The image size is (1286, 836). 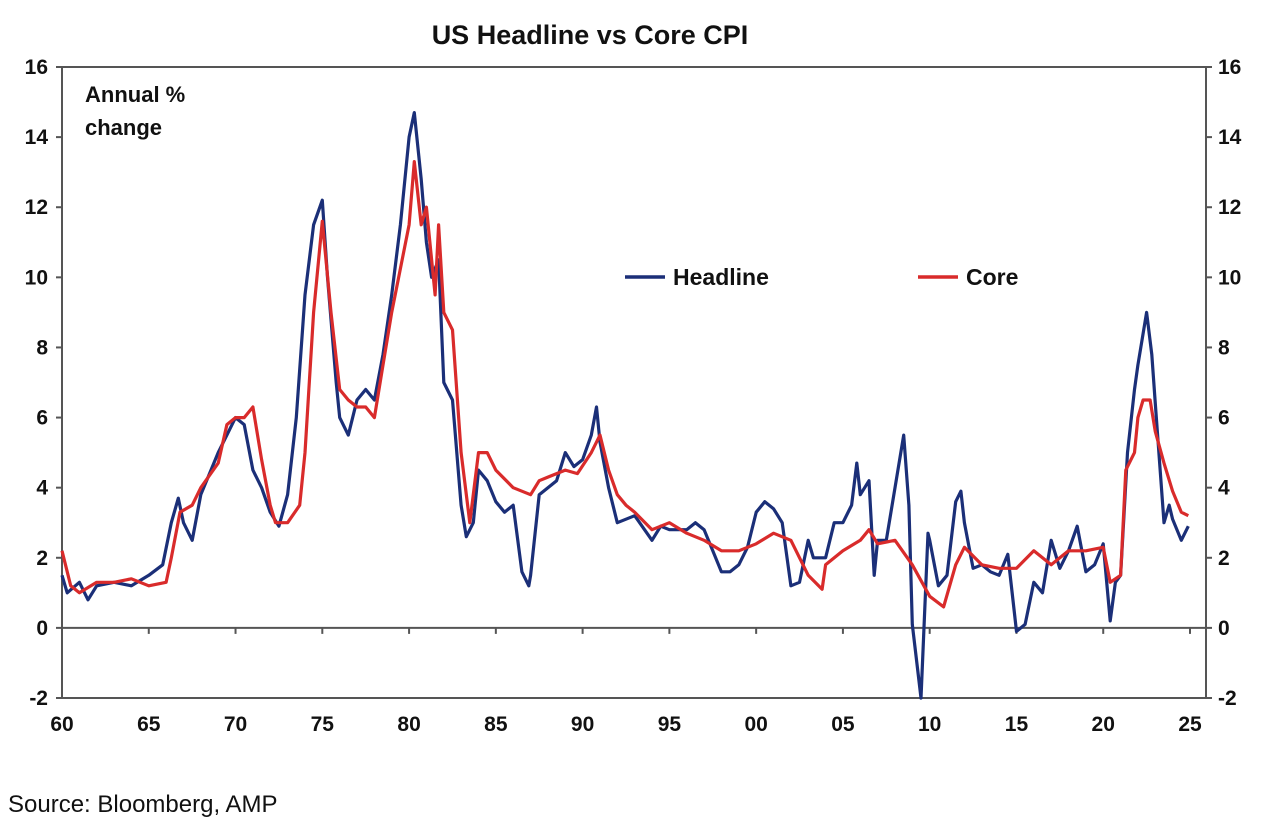 I want to click on y-tick-label-left: 6, so click(x=42, y=418).